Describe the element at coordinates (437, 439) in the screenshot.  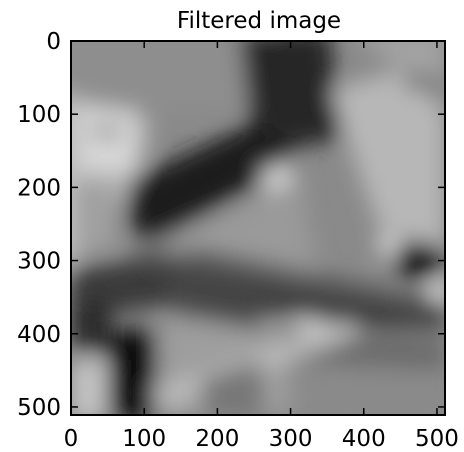
I see `x-tick-label: 500` at that location.